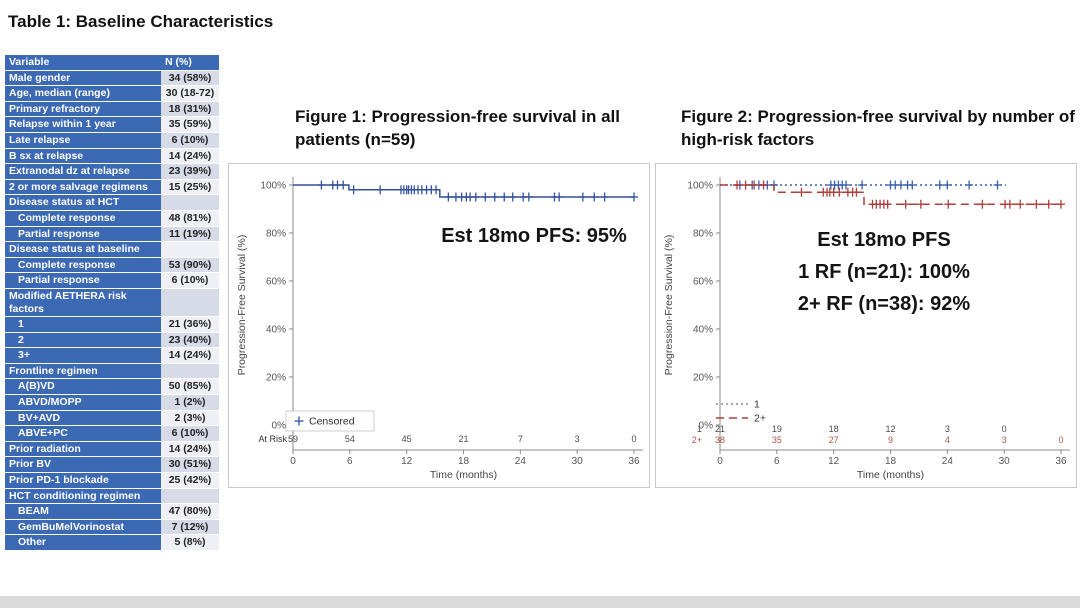 The image size is (1080, 608). Describe the element at coordinates (83, 187) in the screenshot. I see `table-row-label: 2 or more salvage regimens` at that location.